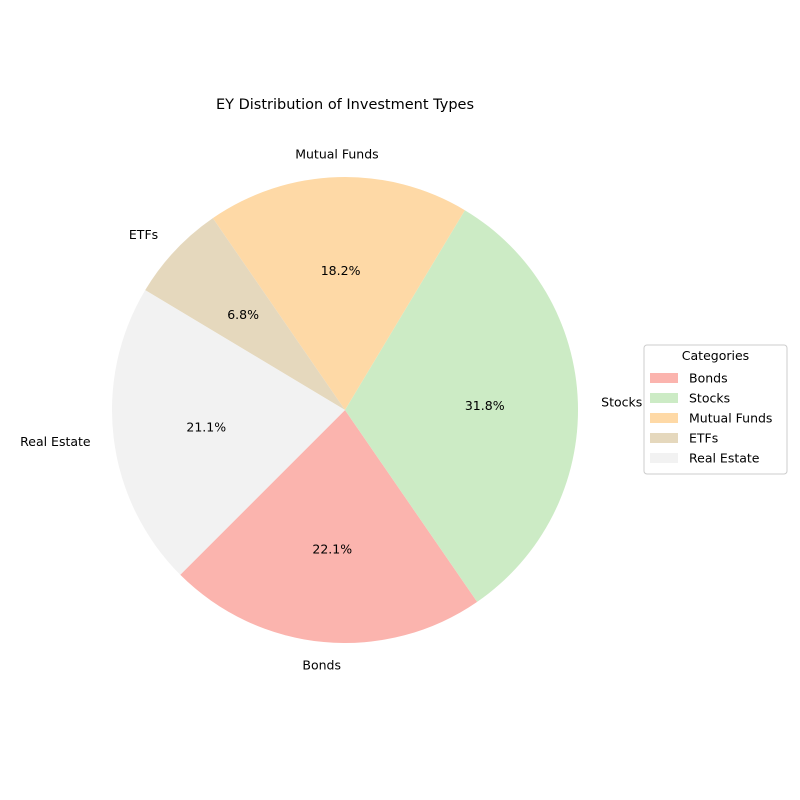 The width and height of the screenshot is (800, 800). Describe the element at coordinates (708, 378) in the screenshot. I see `legend-label-bonds: Bonds` at that location.